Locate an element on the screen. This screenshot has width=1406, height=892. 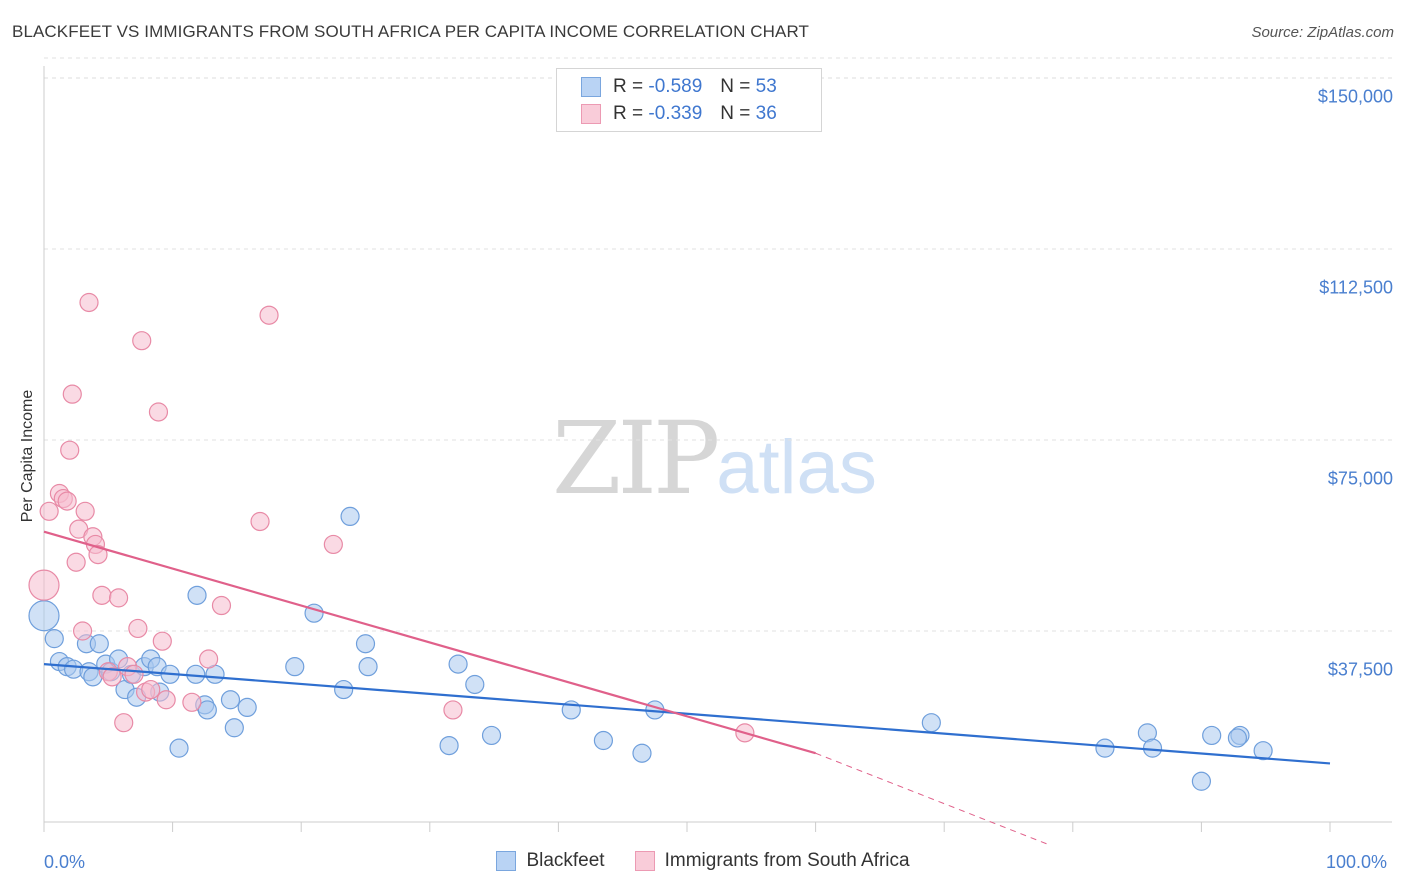
y-tick-label: $37,500 is located at coordinates (1360, 669).